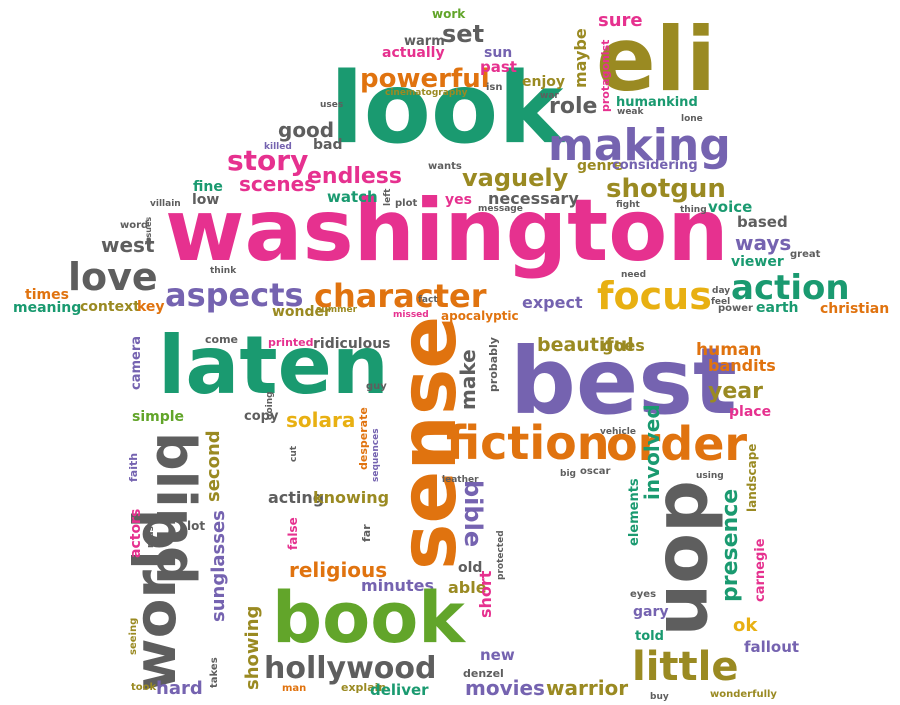 This screenshot has width=900, height=705. Describe the element at coordinates (595, 471) in the screenshot. I see `word-oscar: oscar` at that location.